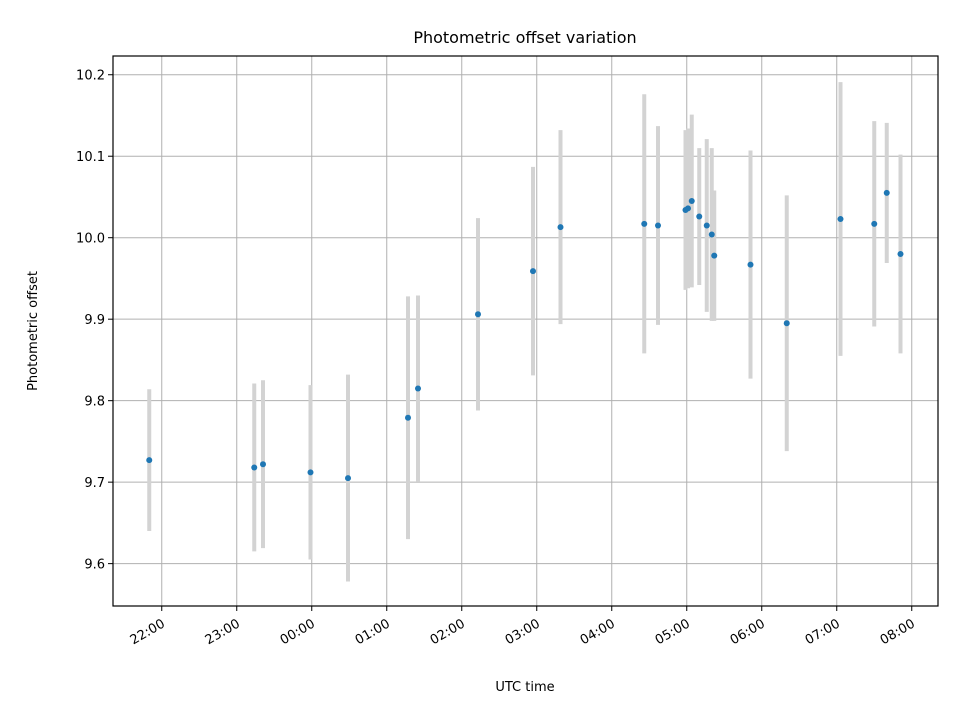  What do you see at coordinates (94, 402) in the screenshot?
I see `y-tick-label: 9.8` at bounding box center [94, 402].